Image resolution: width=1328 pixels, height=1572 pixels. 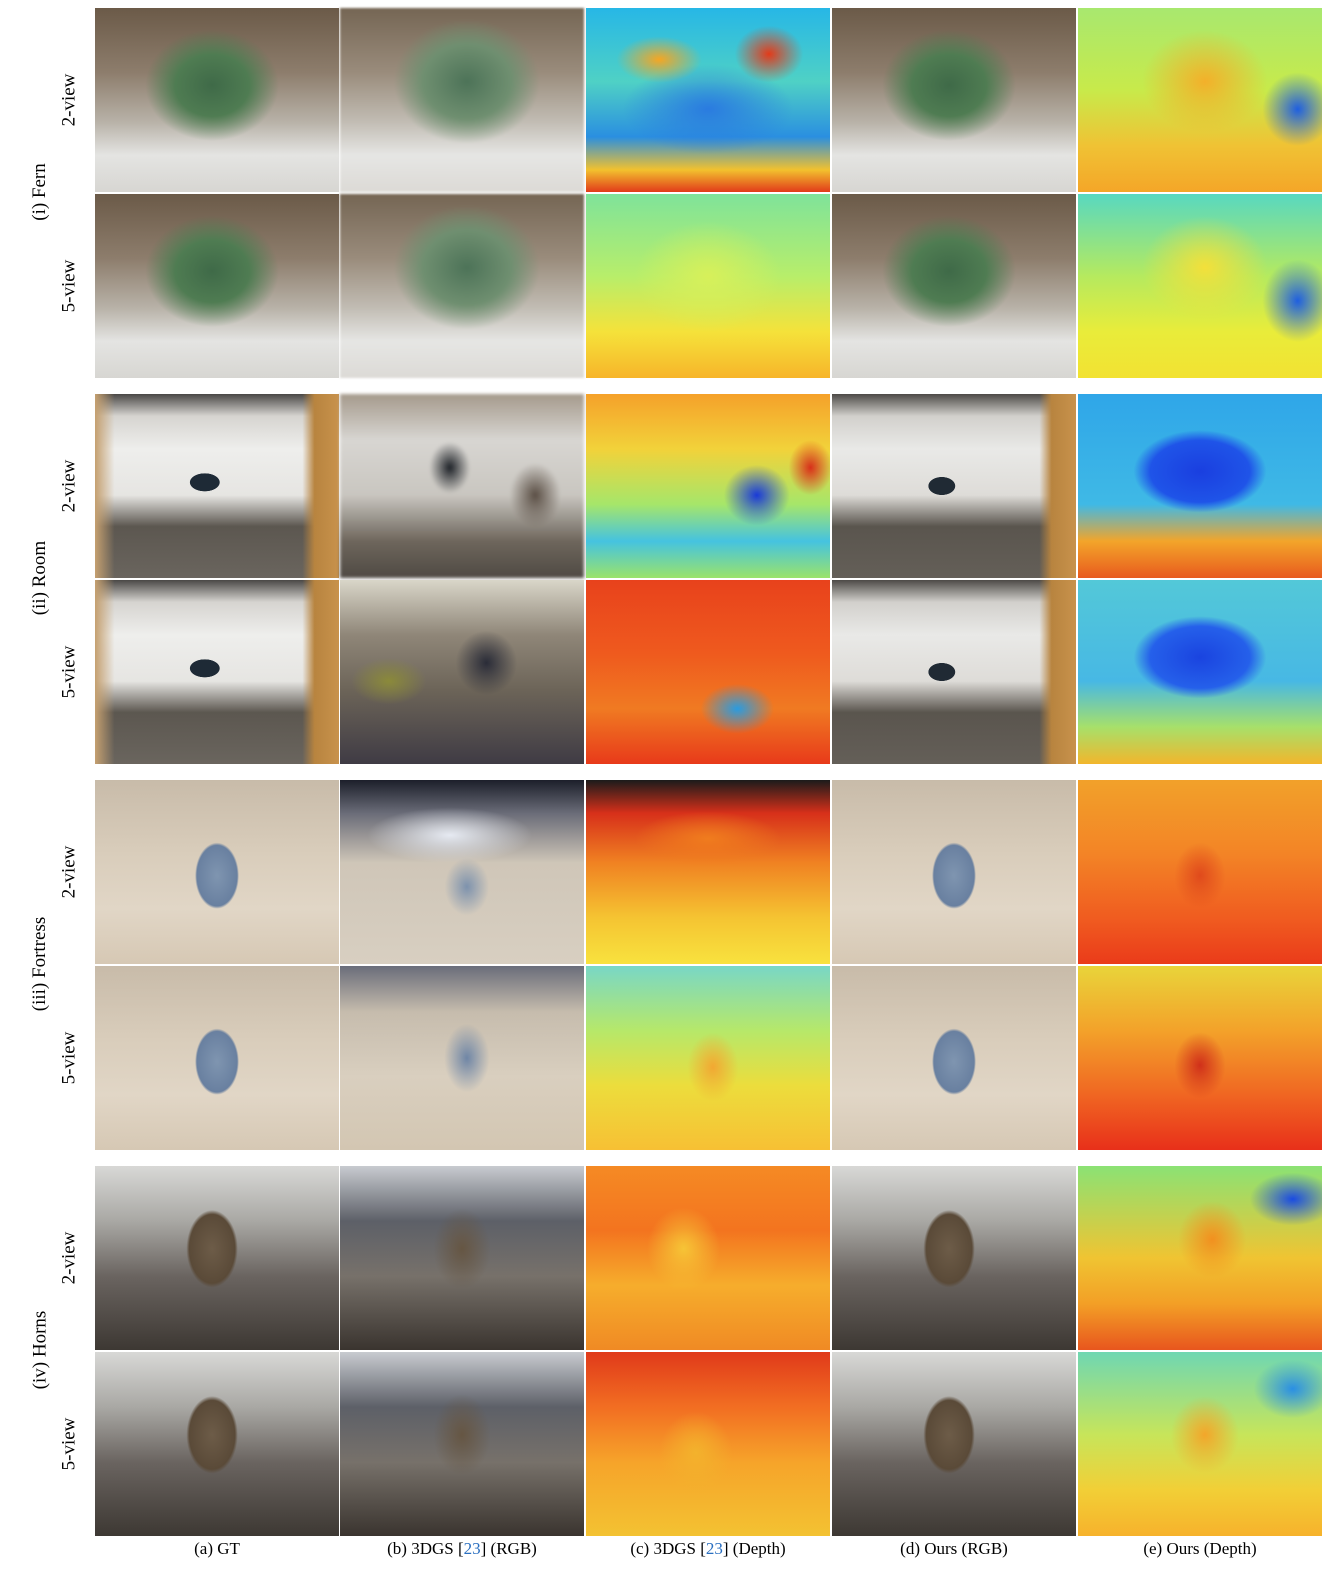 I want to click on image-fortress-5view-gt, so click(x=217, y=1058).